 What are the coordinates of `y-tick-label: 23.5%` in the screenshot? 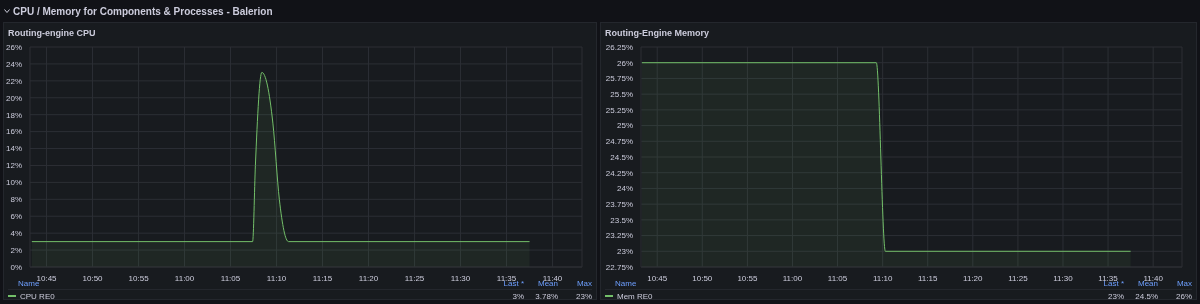 It's located at (621, 220).